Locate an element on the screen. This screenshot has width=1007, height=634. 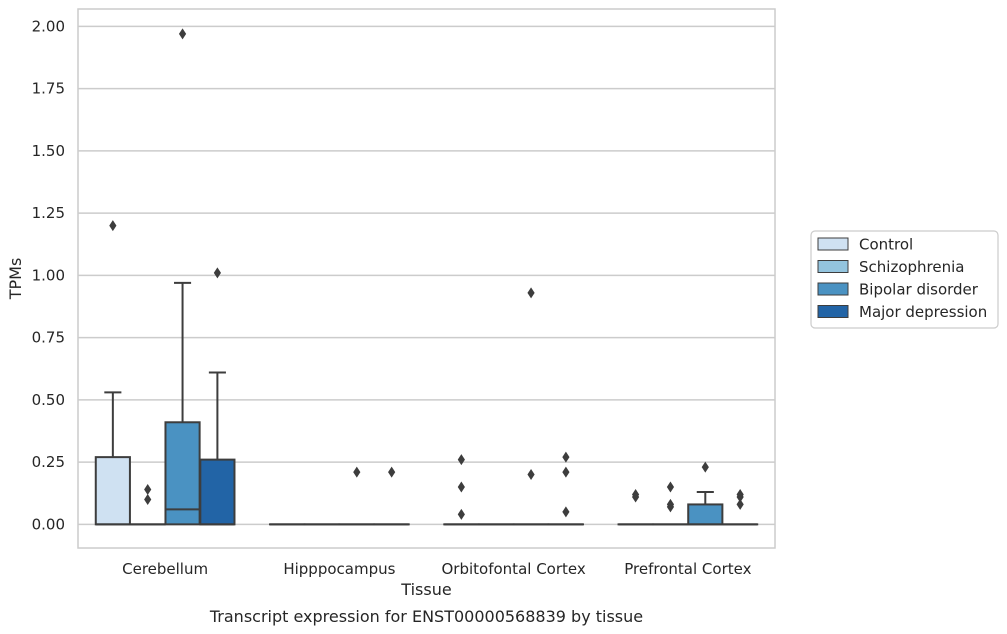
legend-label: Control is located at coordinates (886, 245).